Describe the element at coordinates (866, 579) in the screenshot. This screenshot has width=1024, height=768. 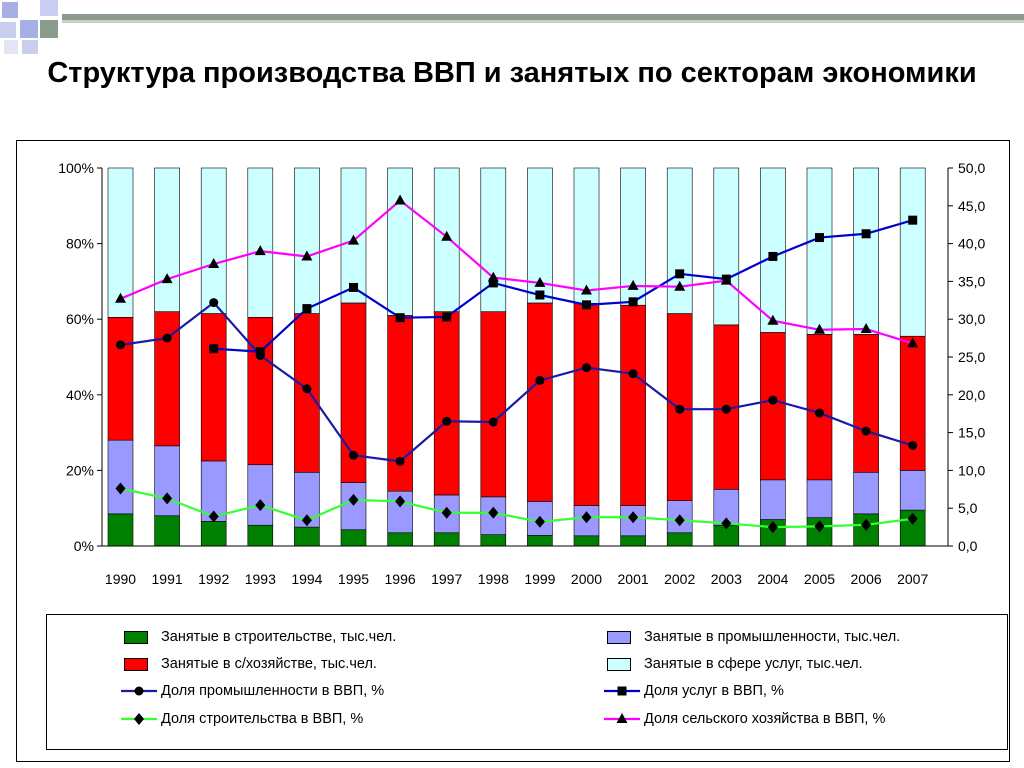
I see `x-tick-label: 2006` at that location.